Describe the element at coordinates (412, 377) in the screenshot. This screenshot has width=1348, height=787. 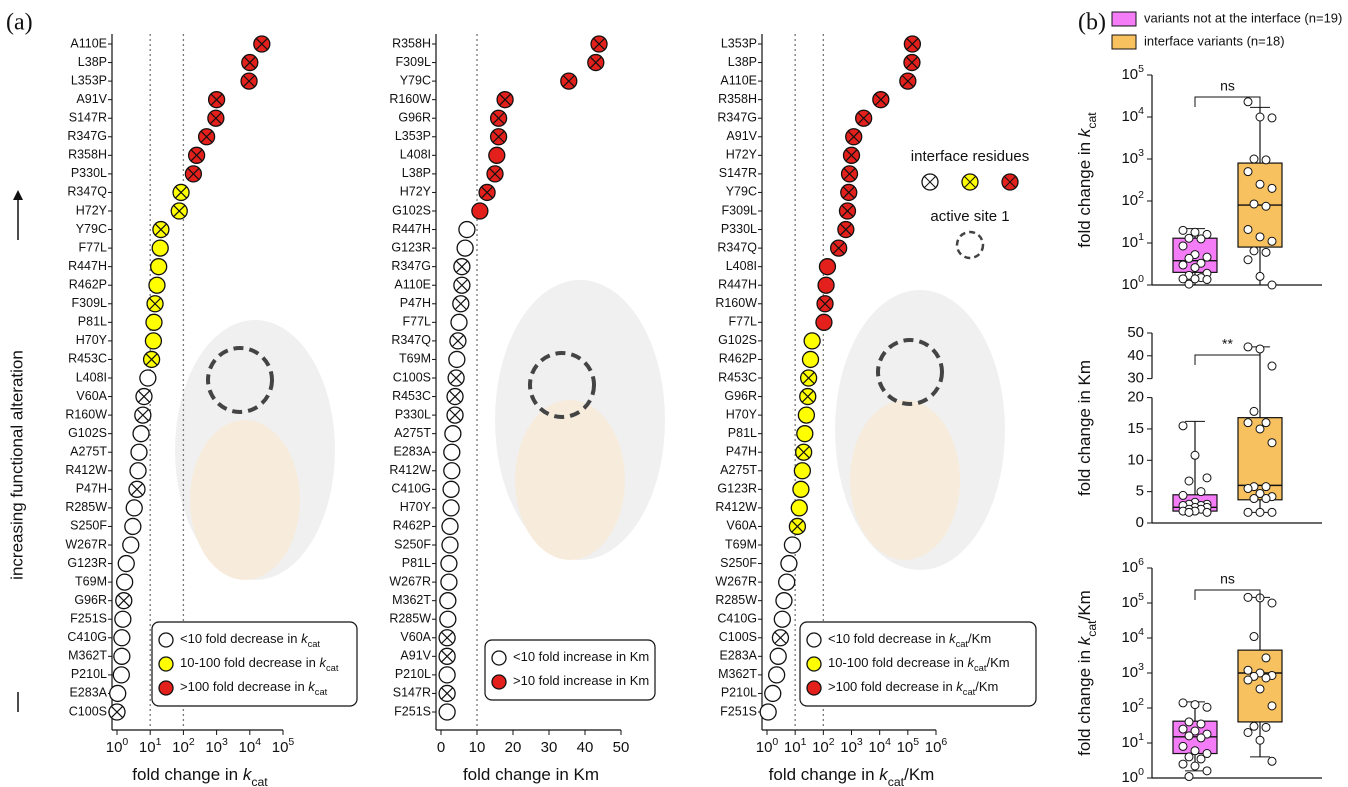
I see `category-label: C100S` at that location.